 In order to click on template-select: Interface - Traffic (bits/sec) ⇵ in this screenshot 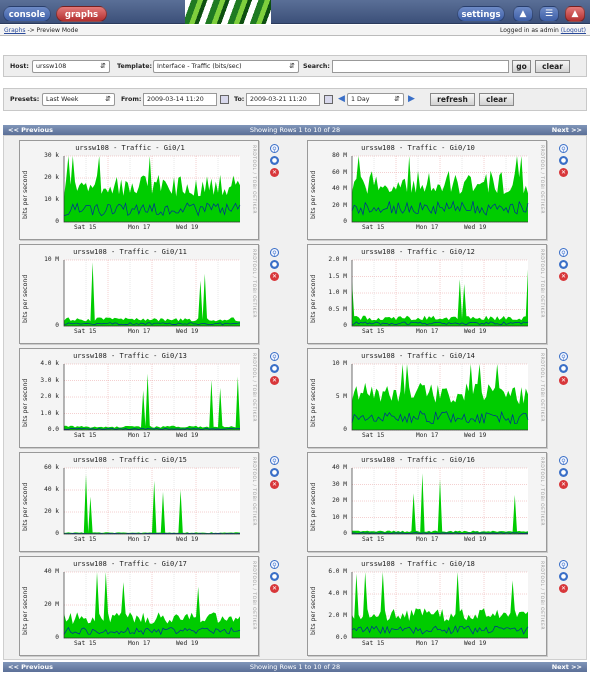, I will do `click(226, 66)`.